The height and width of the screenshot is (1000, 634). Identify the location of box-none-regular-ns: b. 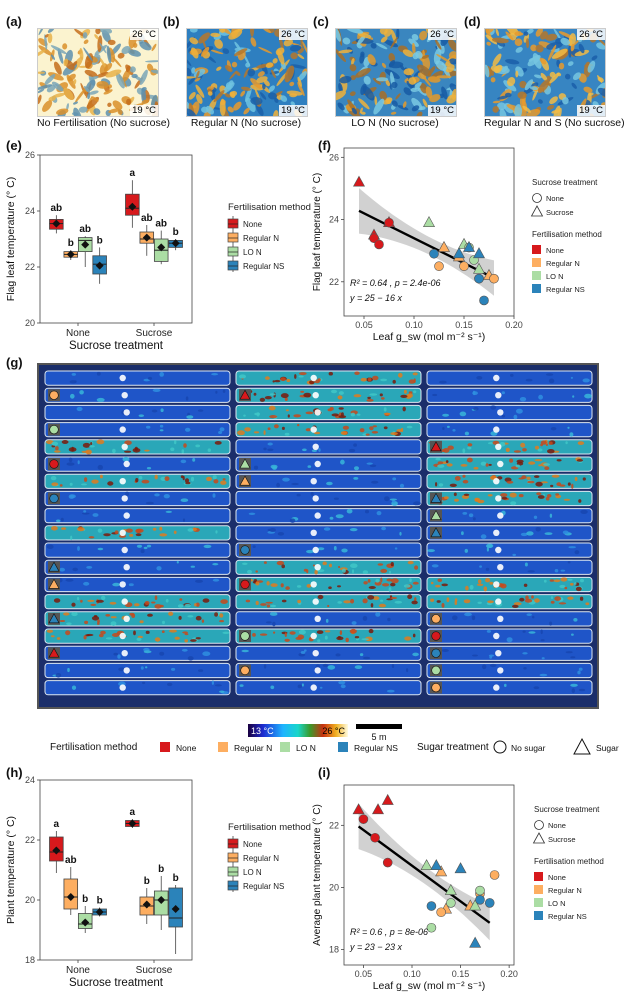
(99, 906).